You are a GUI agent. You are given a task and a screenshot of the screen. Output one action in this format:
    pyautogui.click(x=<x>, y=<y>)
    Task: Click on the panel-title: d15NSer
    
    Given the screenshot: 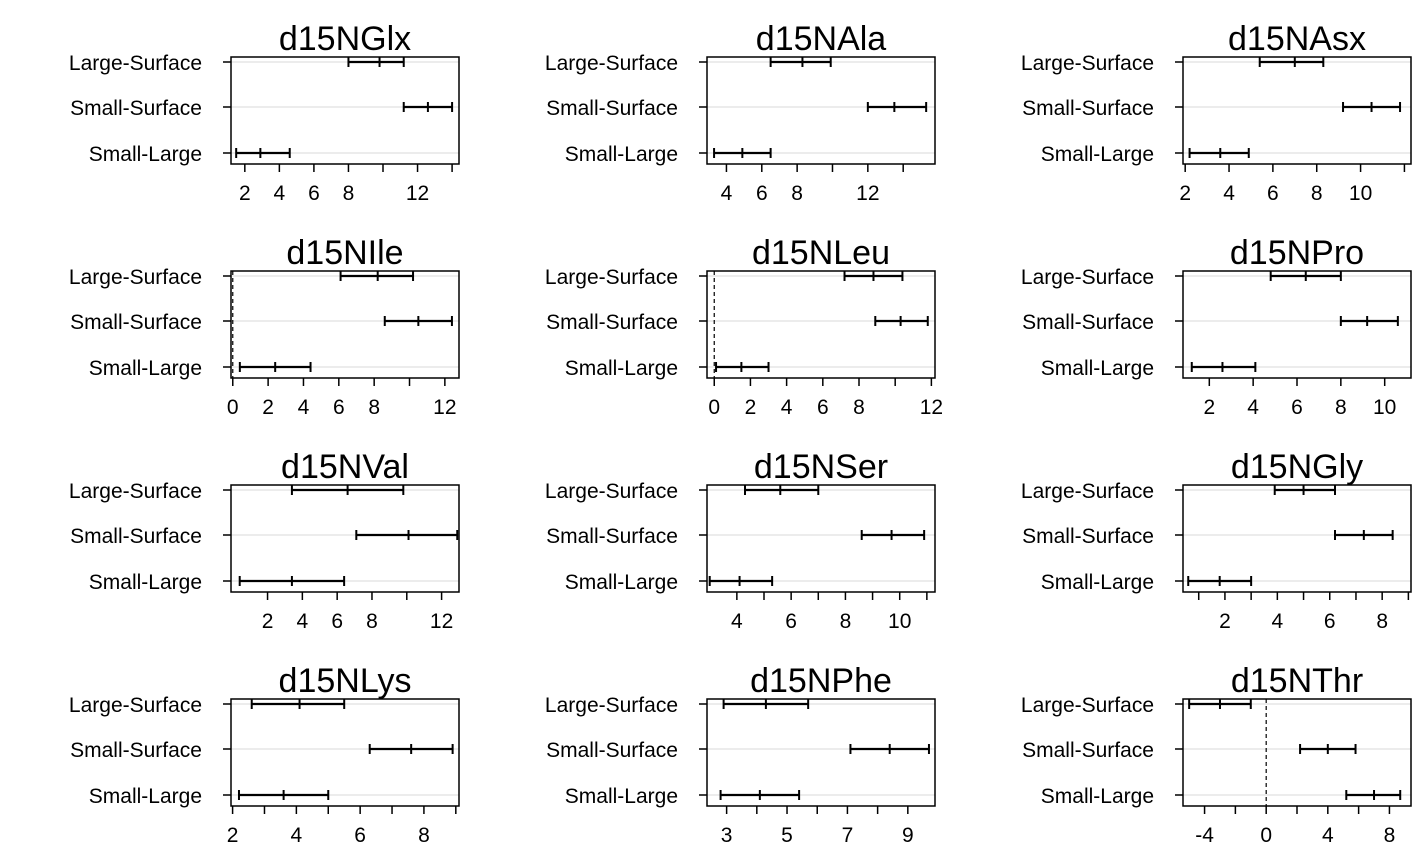 What is the action you would take?
    pyautogui.click(x=821, y=467)
    